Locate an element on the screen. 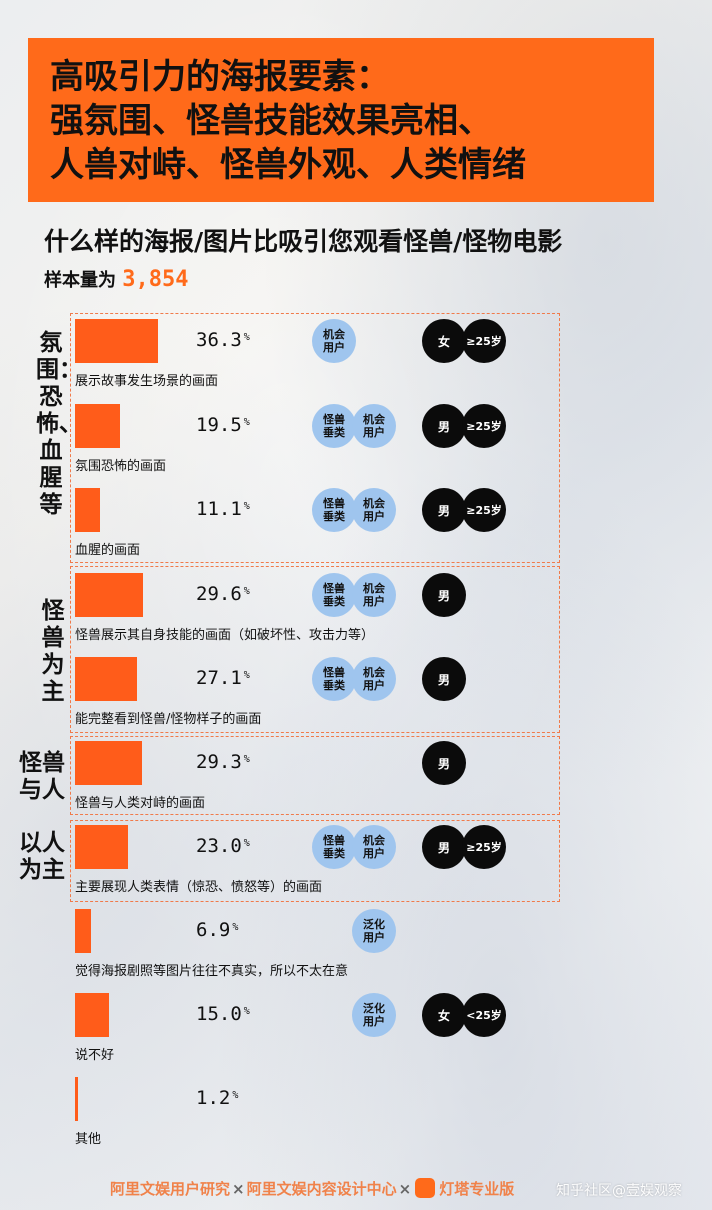 This screenshot has width=712, height=1210. value-label: 11.1% is located at coordinates (223, 509).